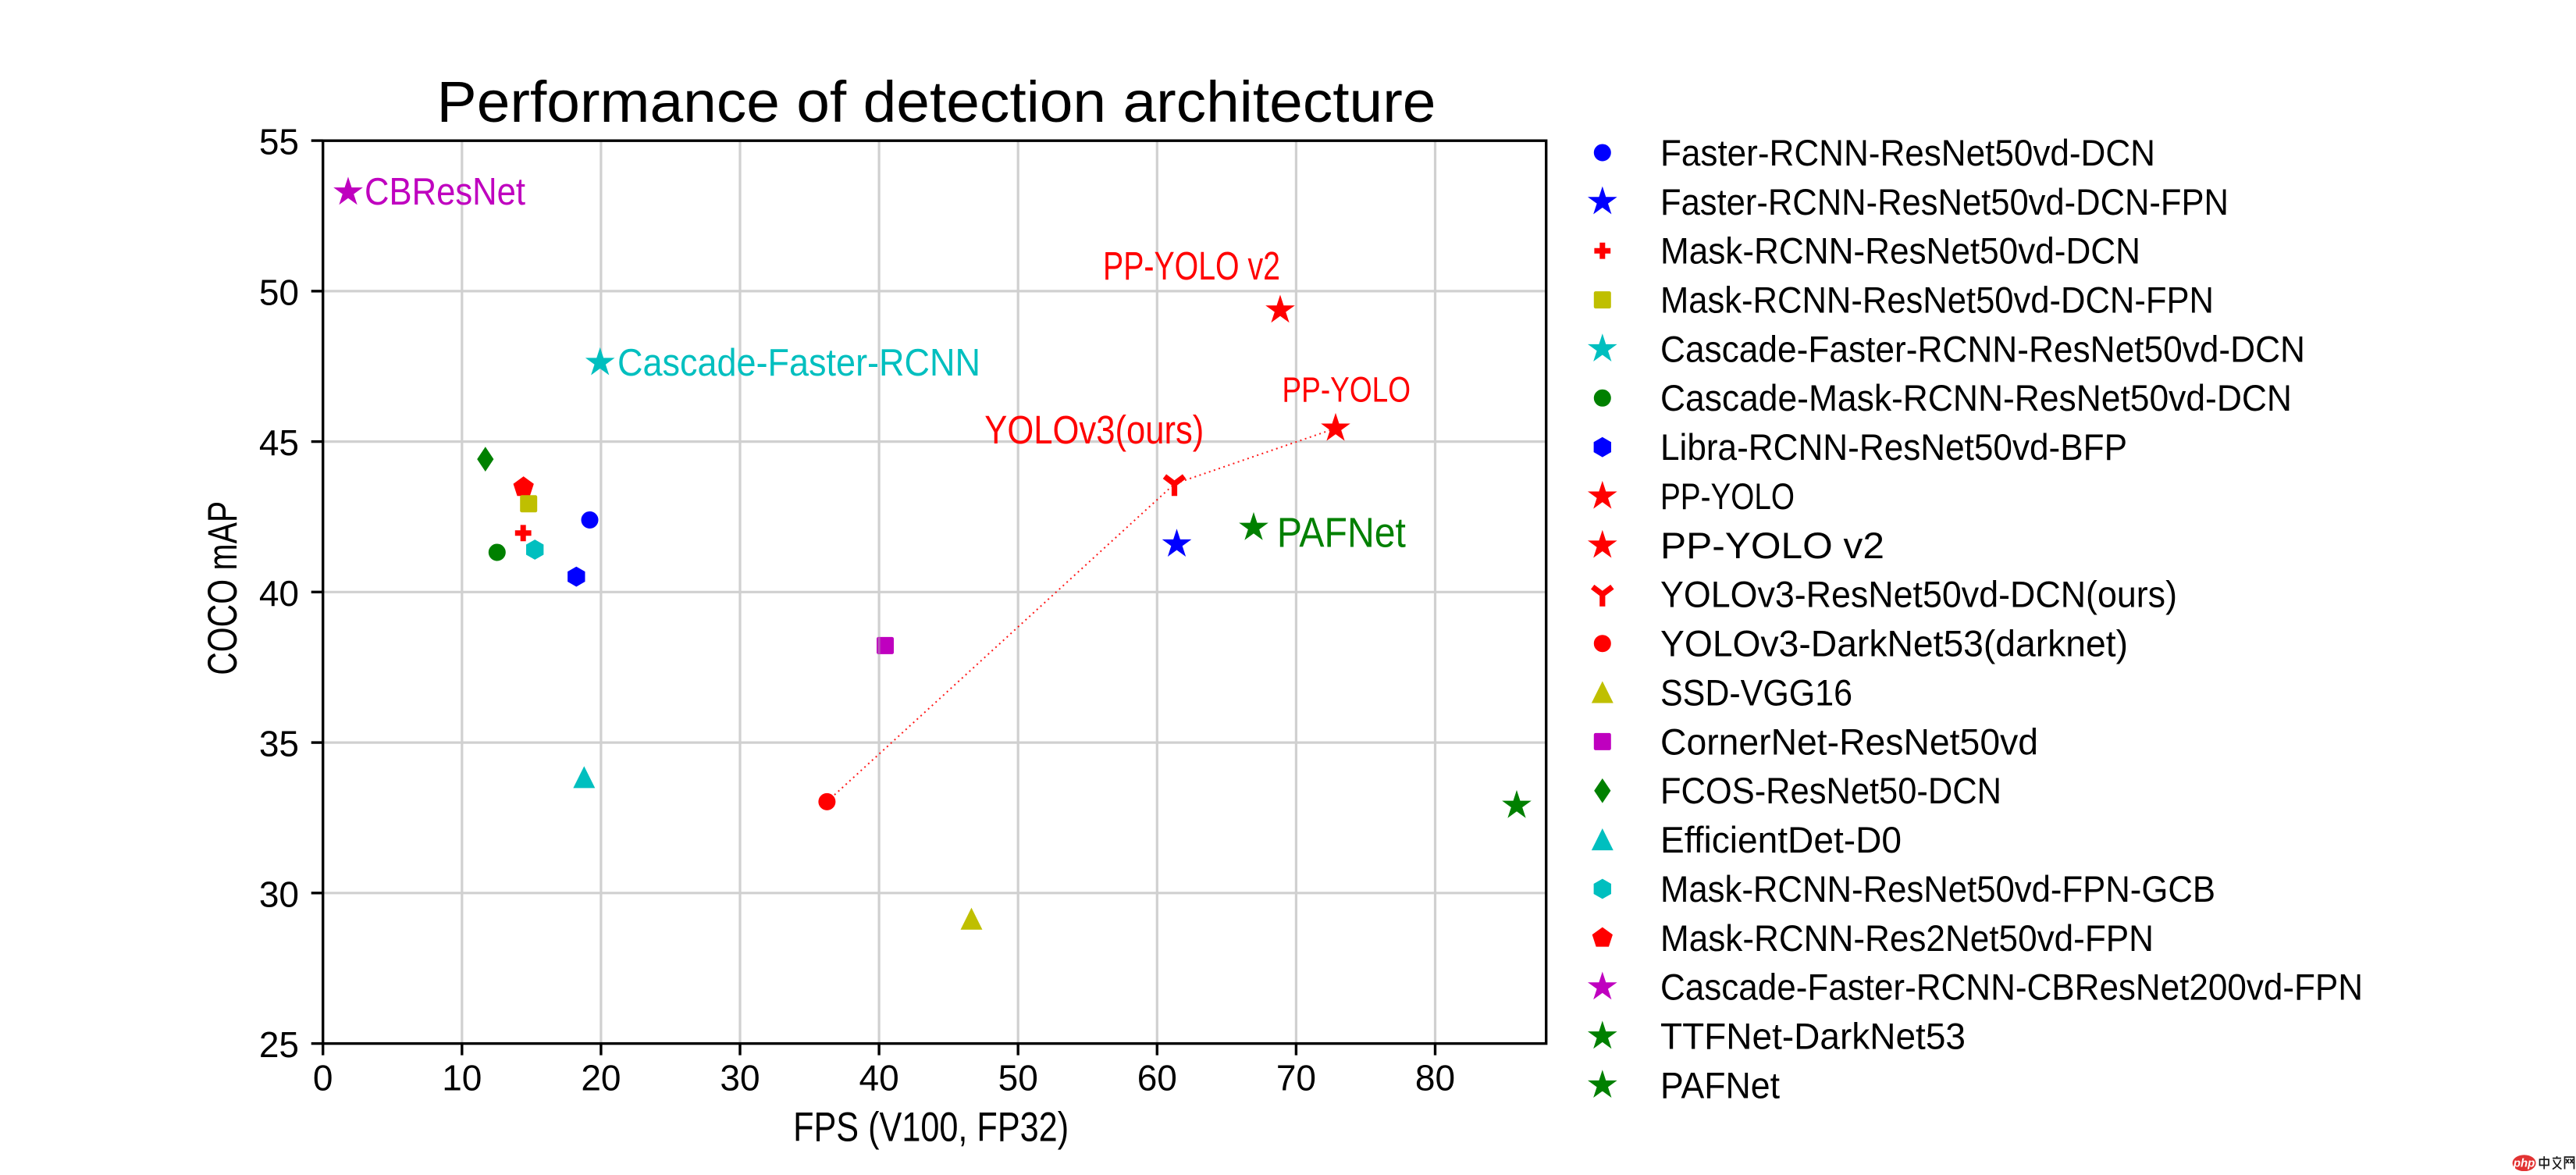 The width and height of the screenshot is (2576, 1175). I want to click on svg-text: CornerNet-ResNet50vd, so click(1849, 741).